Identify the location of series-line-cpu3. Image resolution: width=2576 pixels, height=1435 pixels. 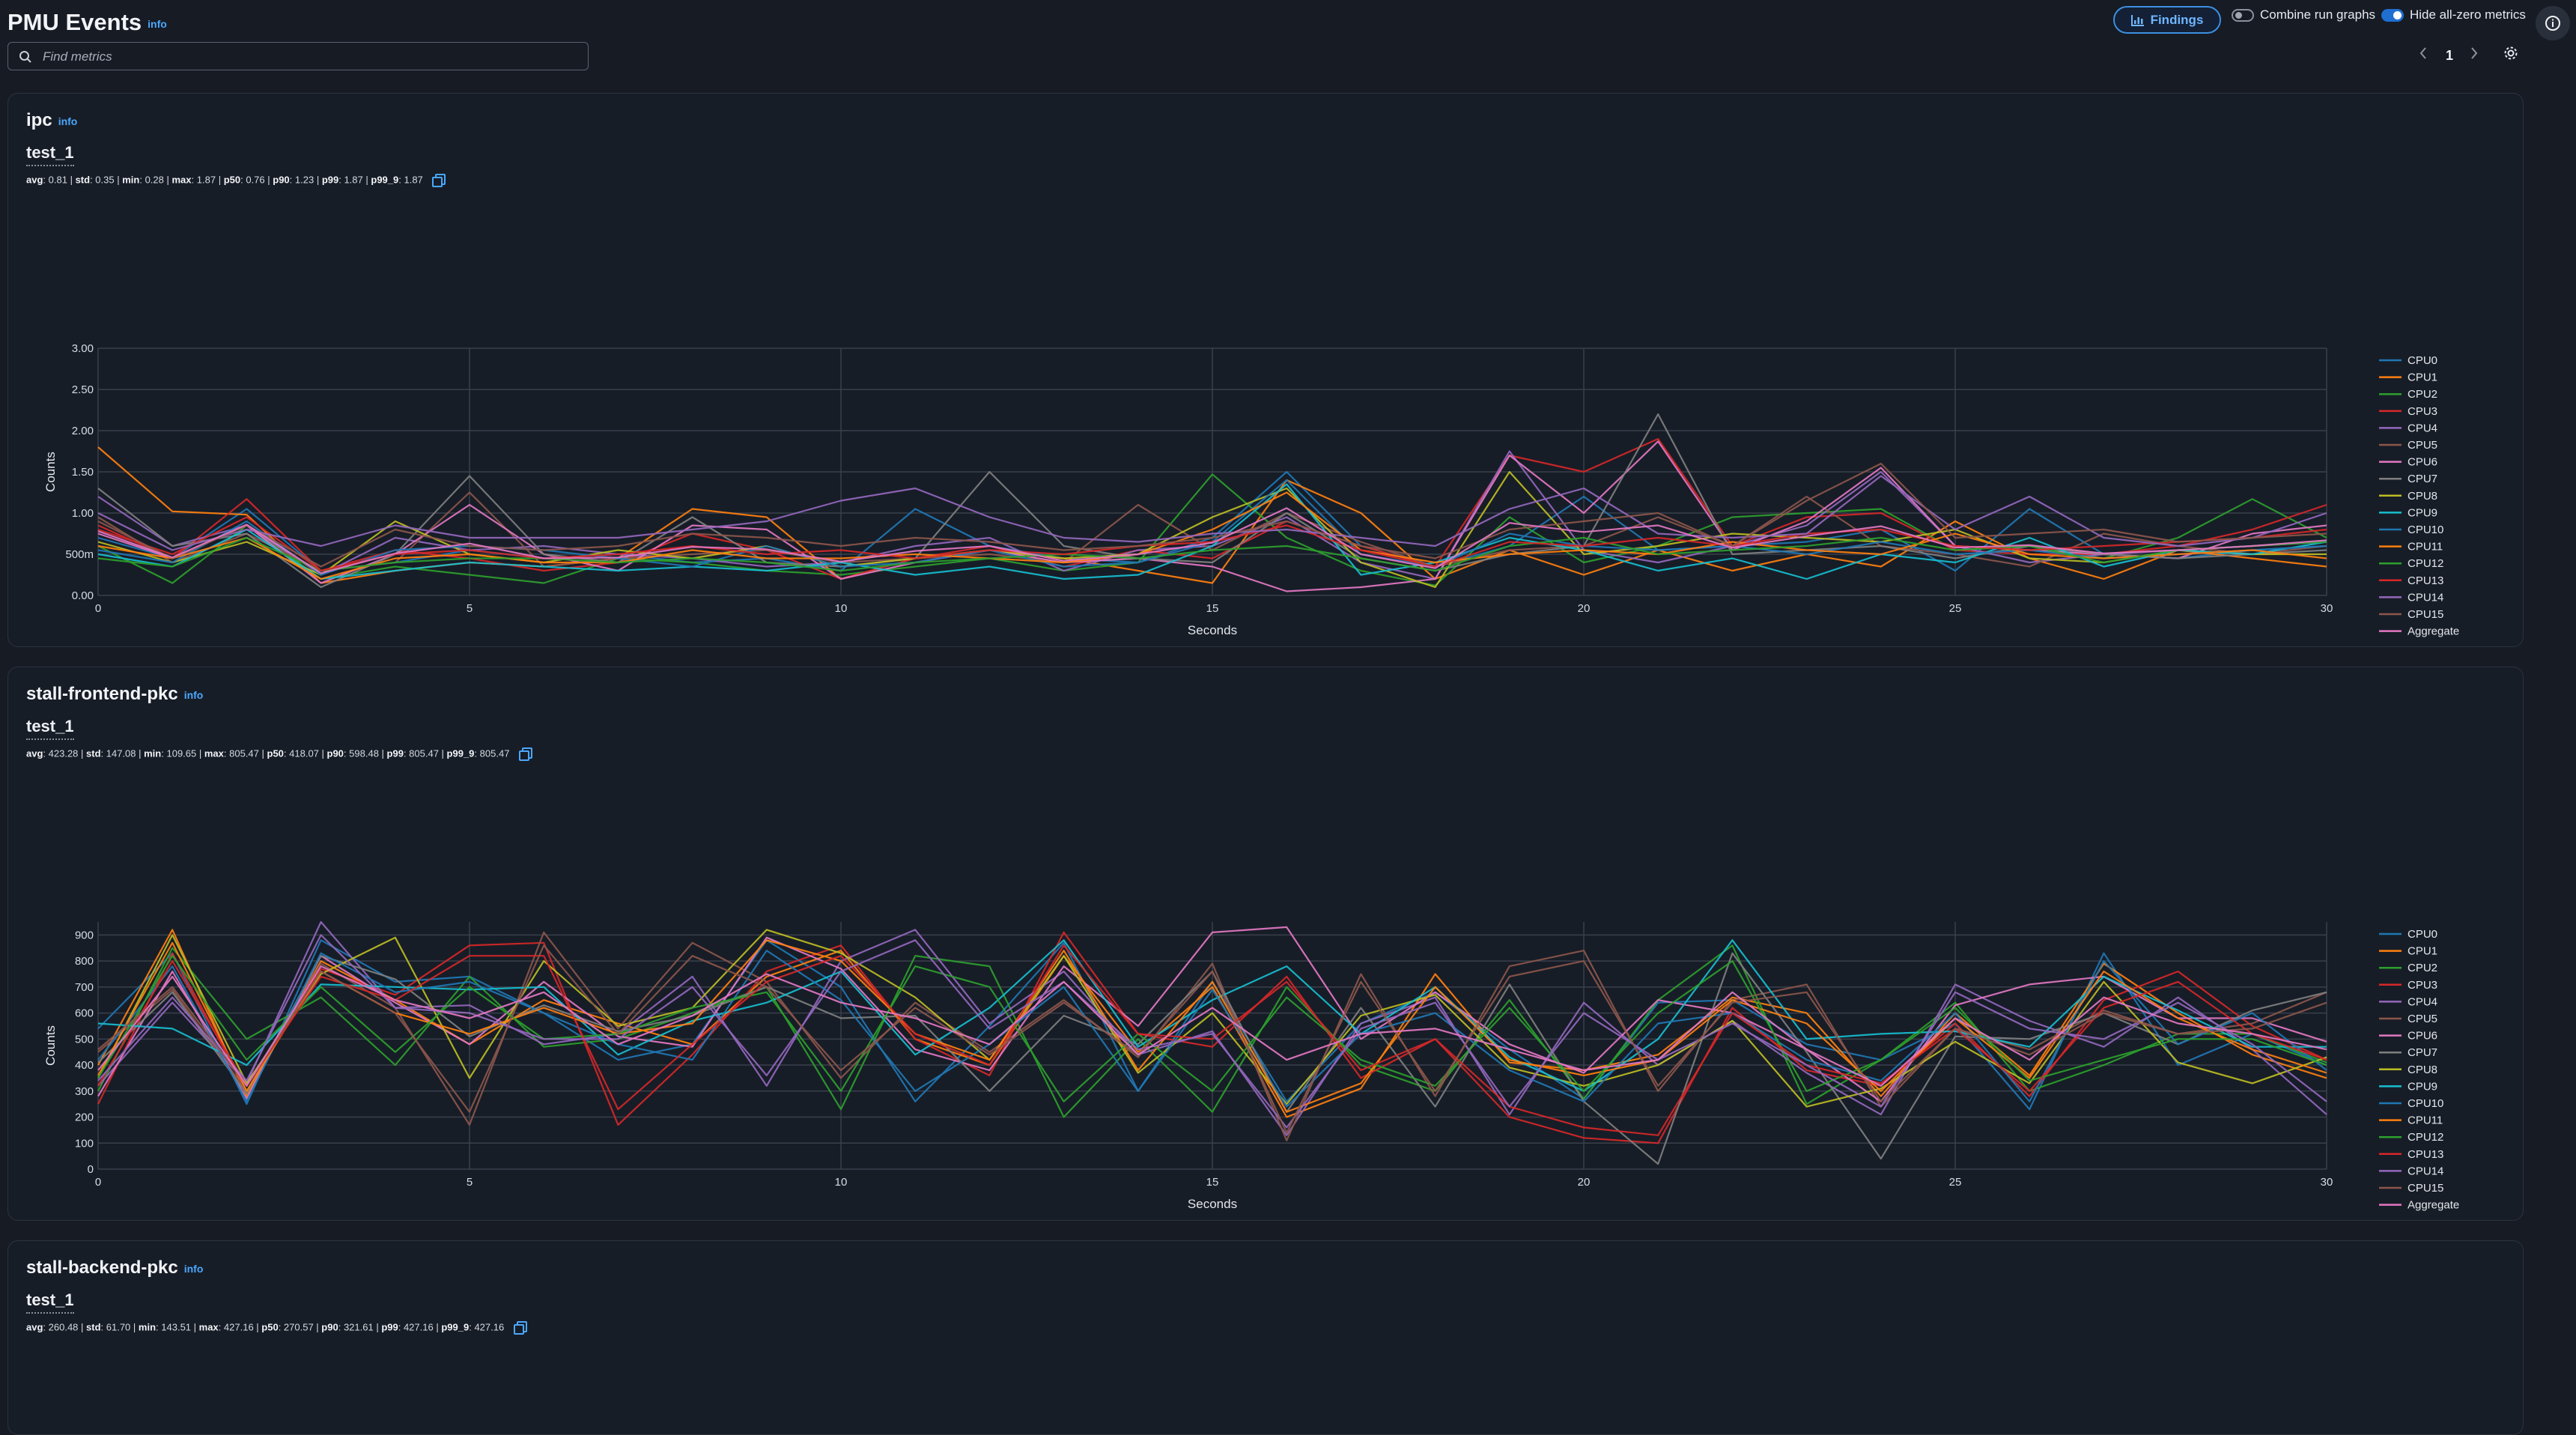
(1212, 1037).